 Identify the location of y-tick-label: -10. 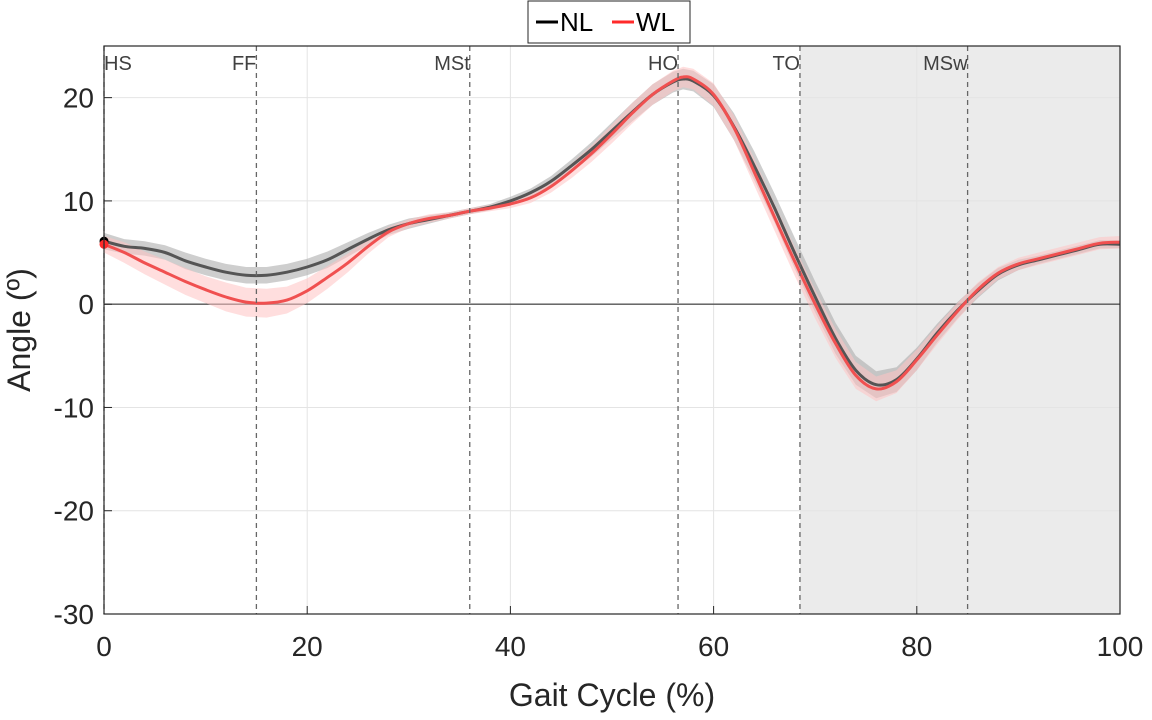
(74, 407).